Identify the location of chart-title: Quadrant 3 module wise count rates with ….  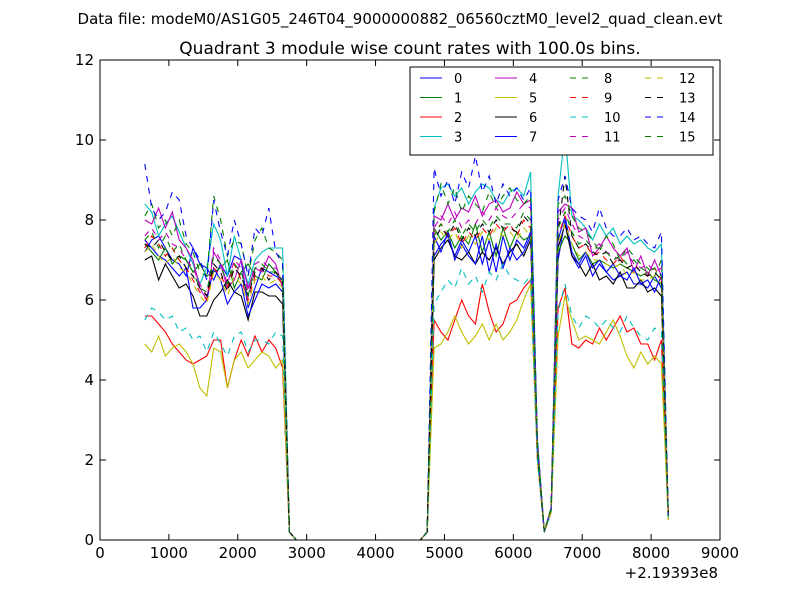
(409, 49).